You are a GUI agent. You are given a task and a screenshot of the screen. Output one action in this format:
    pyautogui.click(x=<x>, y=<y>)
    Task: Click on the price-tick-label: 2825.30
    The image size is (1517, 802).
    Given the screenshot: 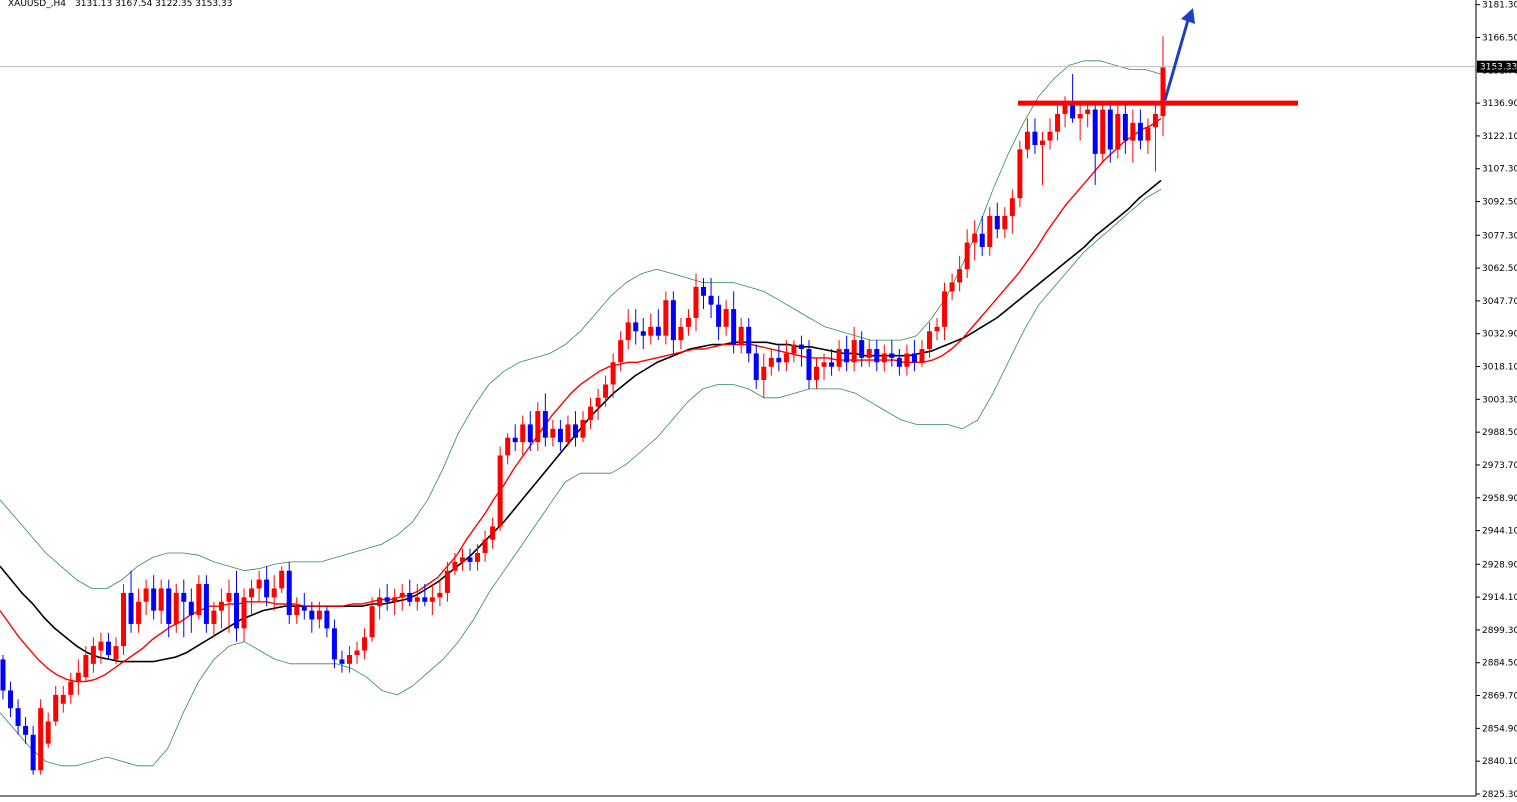 What is the action you would take?
    pyautogui.click(x=1499, y=794)
    